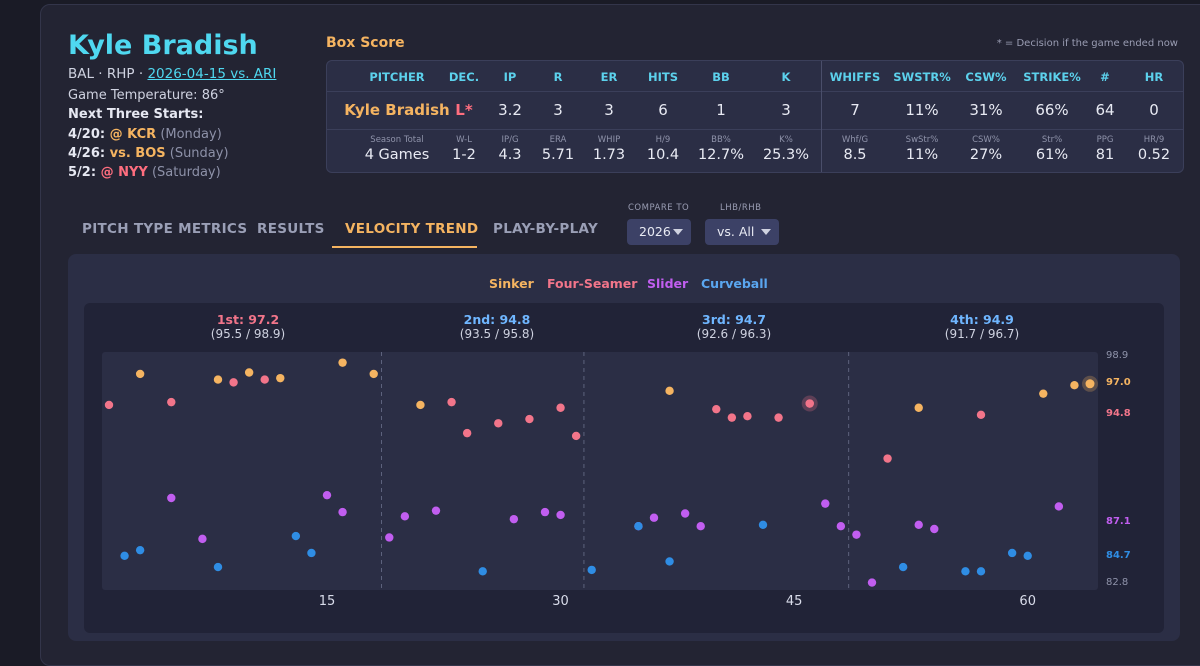 The height and width of the screenshot is (666, 1200). Describe the element at coordinates (721, 140) in the screenshot. I see `box-season-label: BB%` at that location.